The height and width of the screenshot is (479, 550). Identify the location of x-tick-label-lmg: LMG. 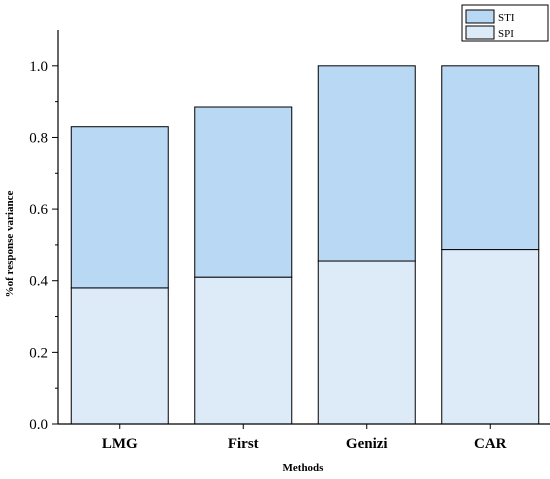
(120, 444).